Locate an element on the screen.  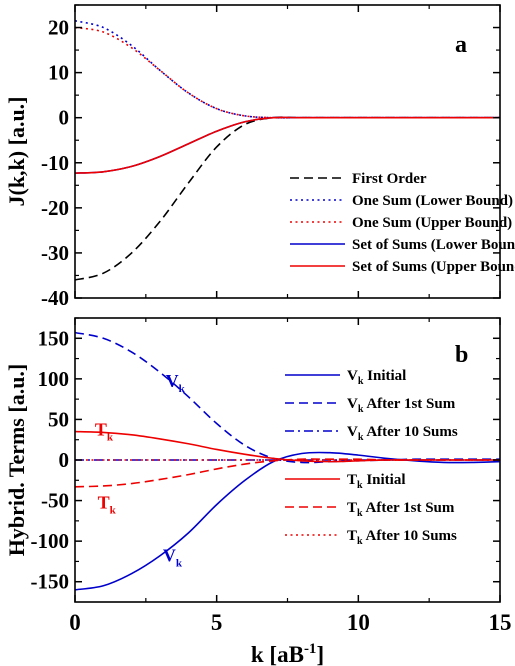
y-axis-label: J(k,k) [a.u.] is located at coordinates (16, 151).